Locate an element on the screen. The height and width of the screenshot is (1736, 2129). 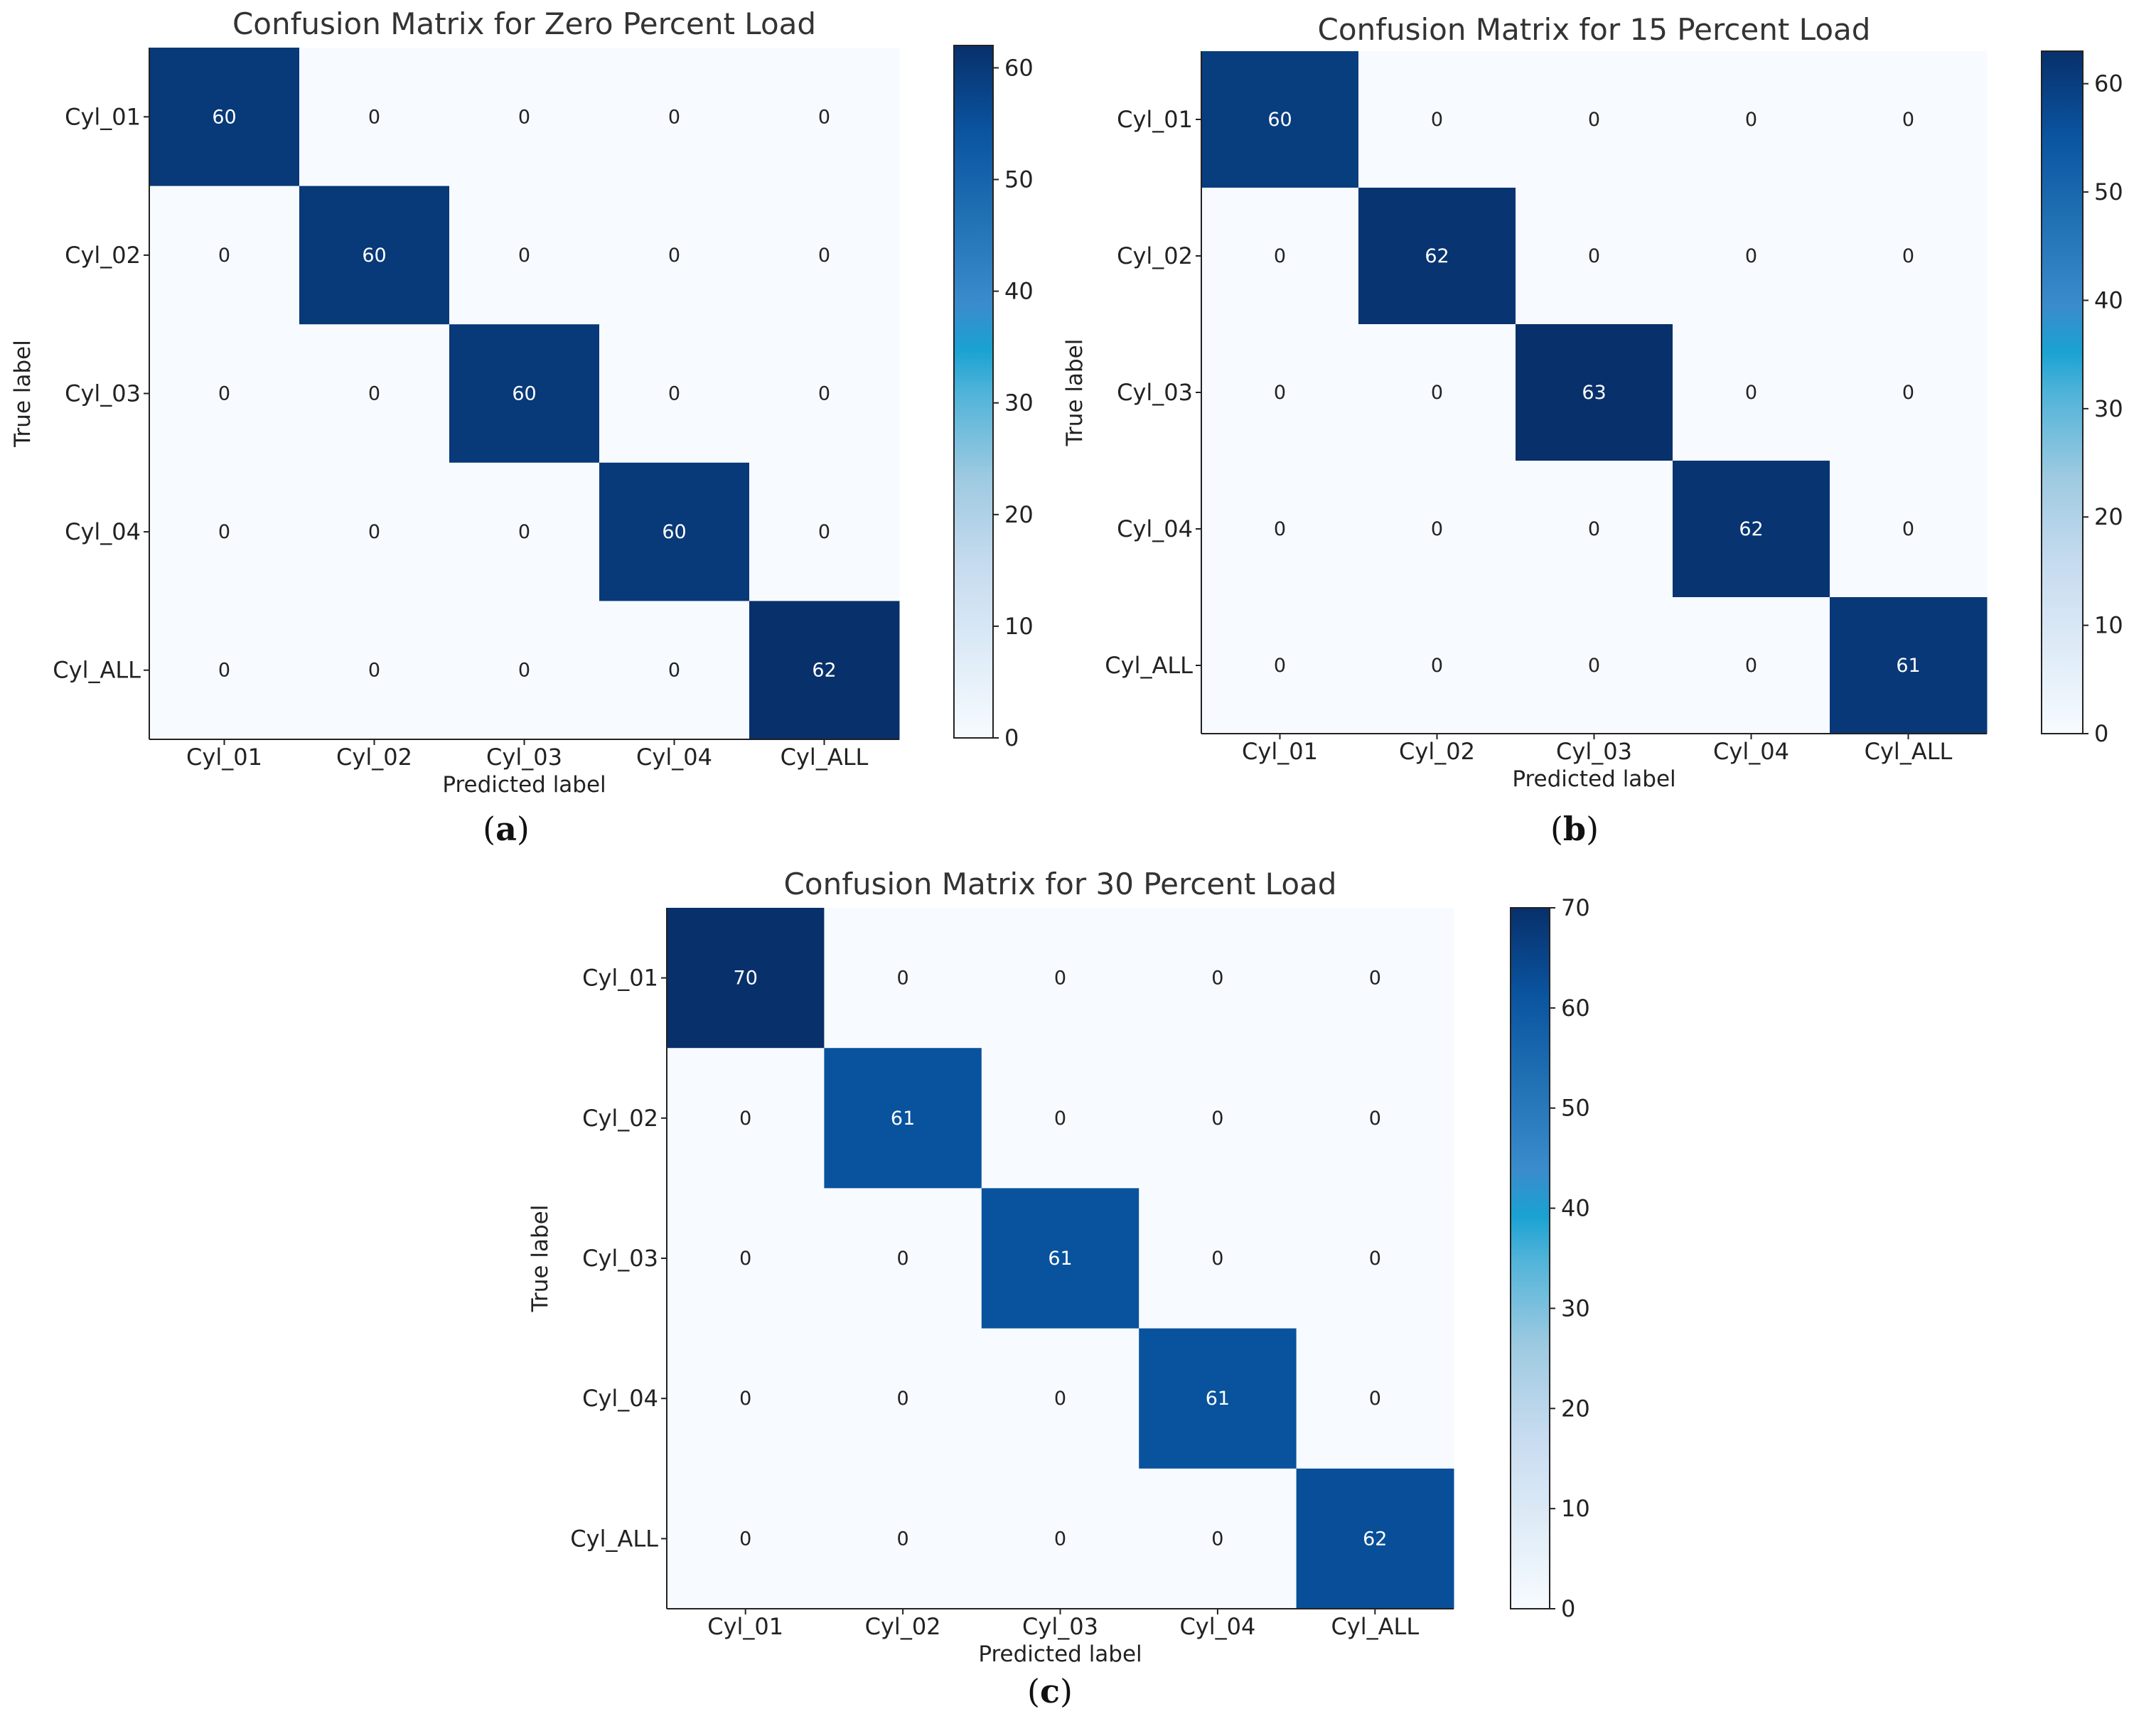
x-axis-label: Predicted label is located at coordinates (524, 785).